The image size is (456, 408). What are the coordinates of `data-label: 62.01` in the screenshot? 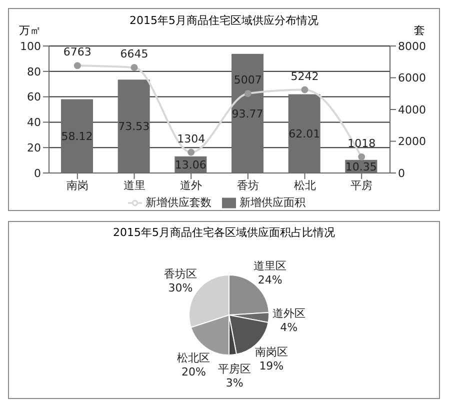 It's located at (304, 134).